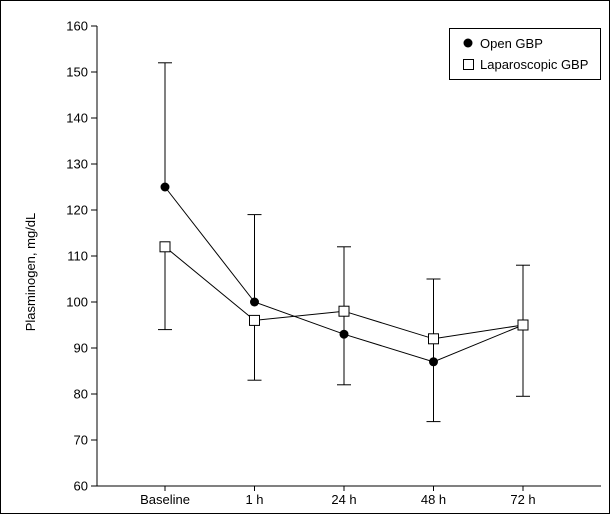  I want to click on legend-item-laparoscopic-gbp: Laparoscopic GBP, so click(524, 64).